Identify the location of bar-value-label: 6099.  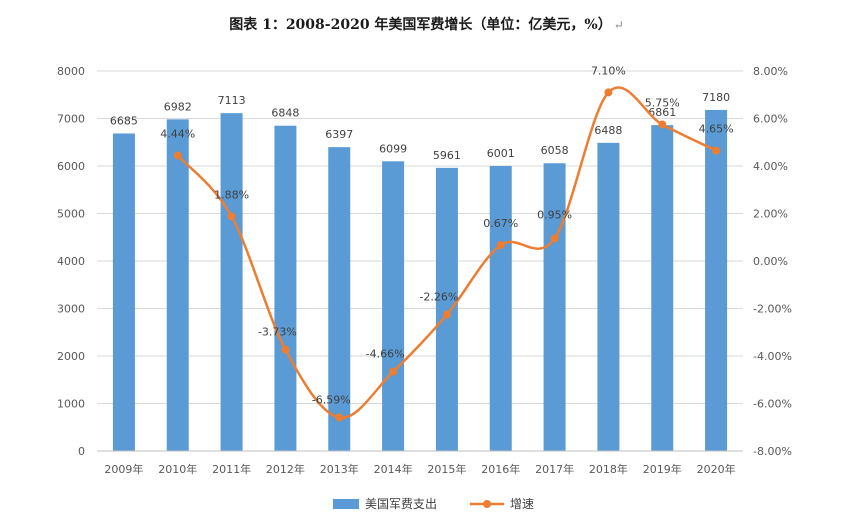
(393, 148).